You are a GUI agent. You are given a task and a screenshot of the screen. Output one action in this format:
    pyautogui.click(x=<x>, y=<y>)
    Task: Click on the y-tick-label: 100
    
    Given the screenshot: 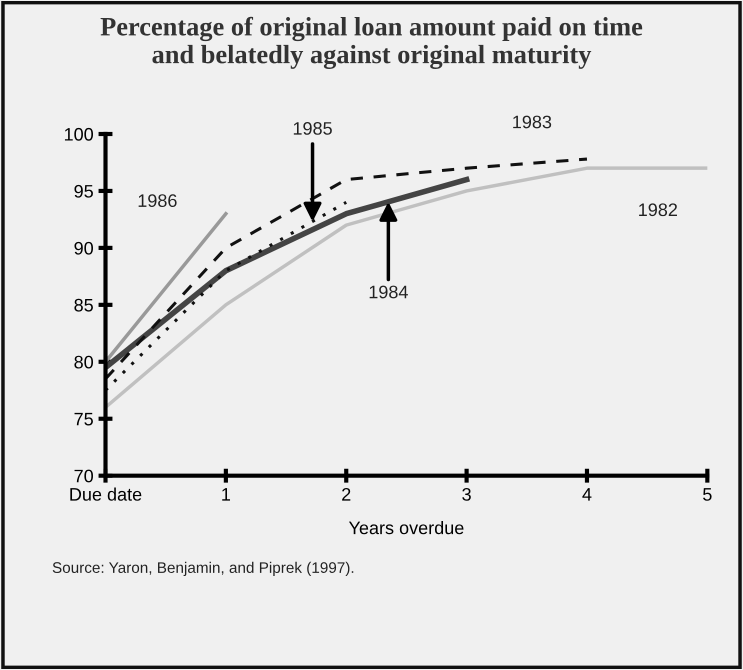 What is the action you would take?
    pyautogui.click(x=78, y=134)
    